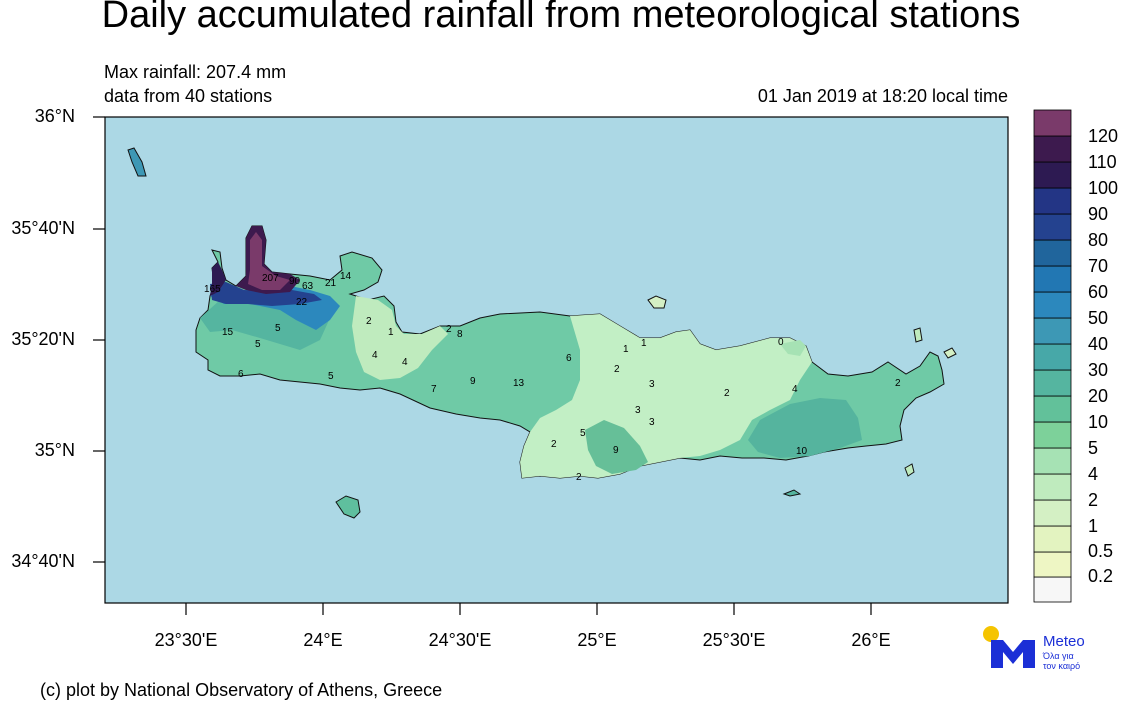 The image size is (1122, 701). I want to click on islet-antikythira, so click(137, 162).